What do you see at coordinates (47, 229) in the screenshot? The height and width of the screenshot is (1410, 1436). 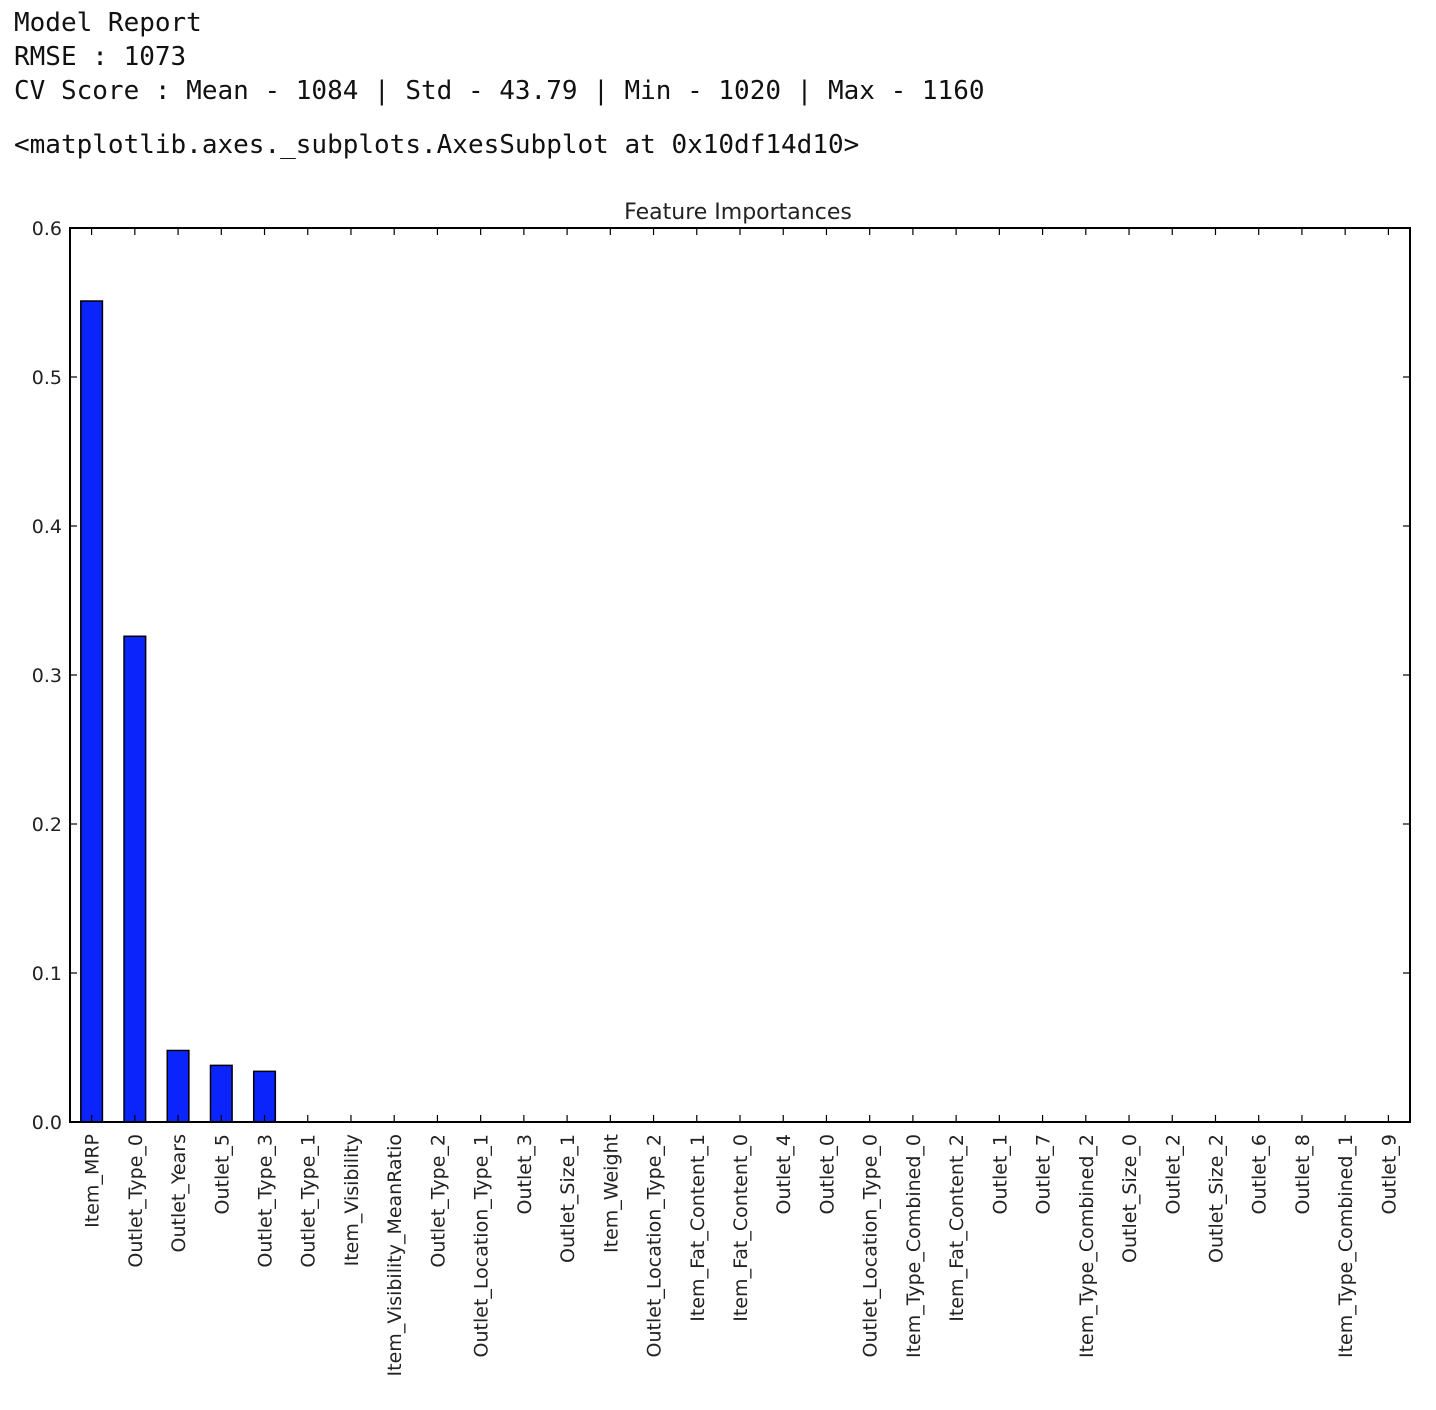 I see `y-tick-label: 0.6` at bounding box center [47, 229].